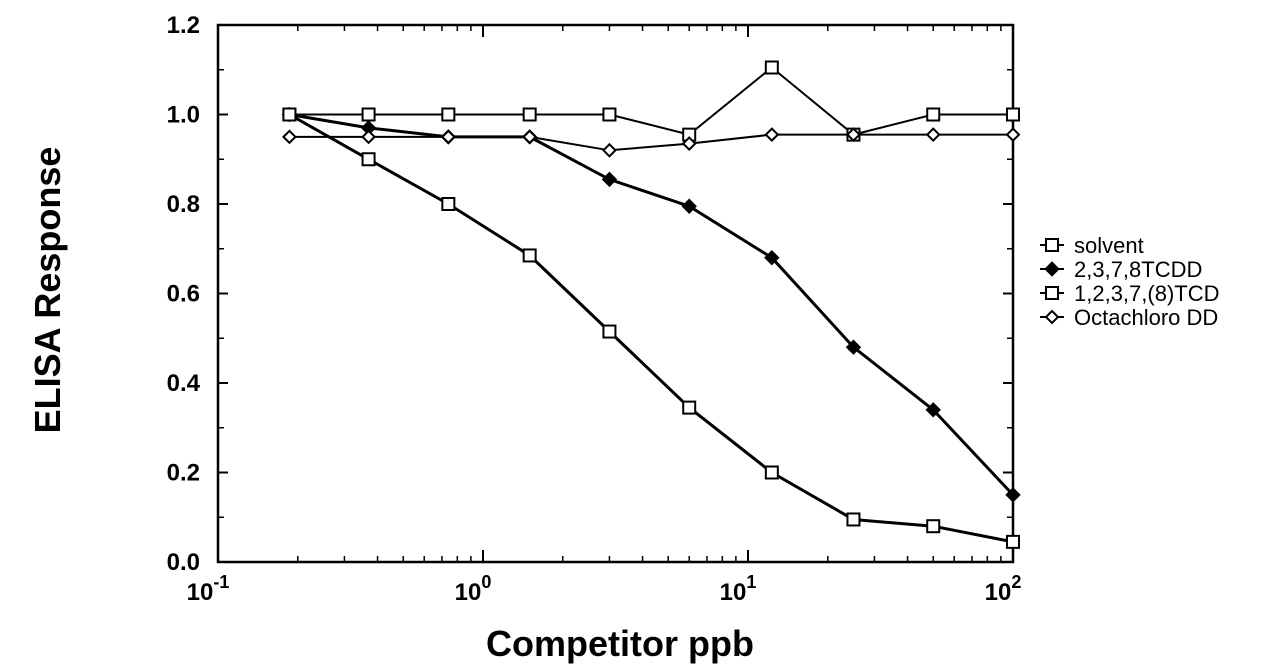  Describe the element at coordinates (183, 204) in the screenshot. I see `y-tick-label: 0.8` at that location.